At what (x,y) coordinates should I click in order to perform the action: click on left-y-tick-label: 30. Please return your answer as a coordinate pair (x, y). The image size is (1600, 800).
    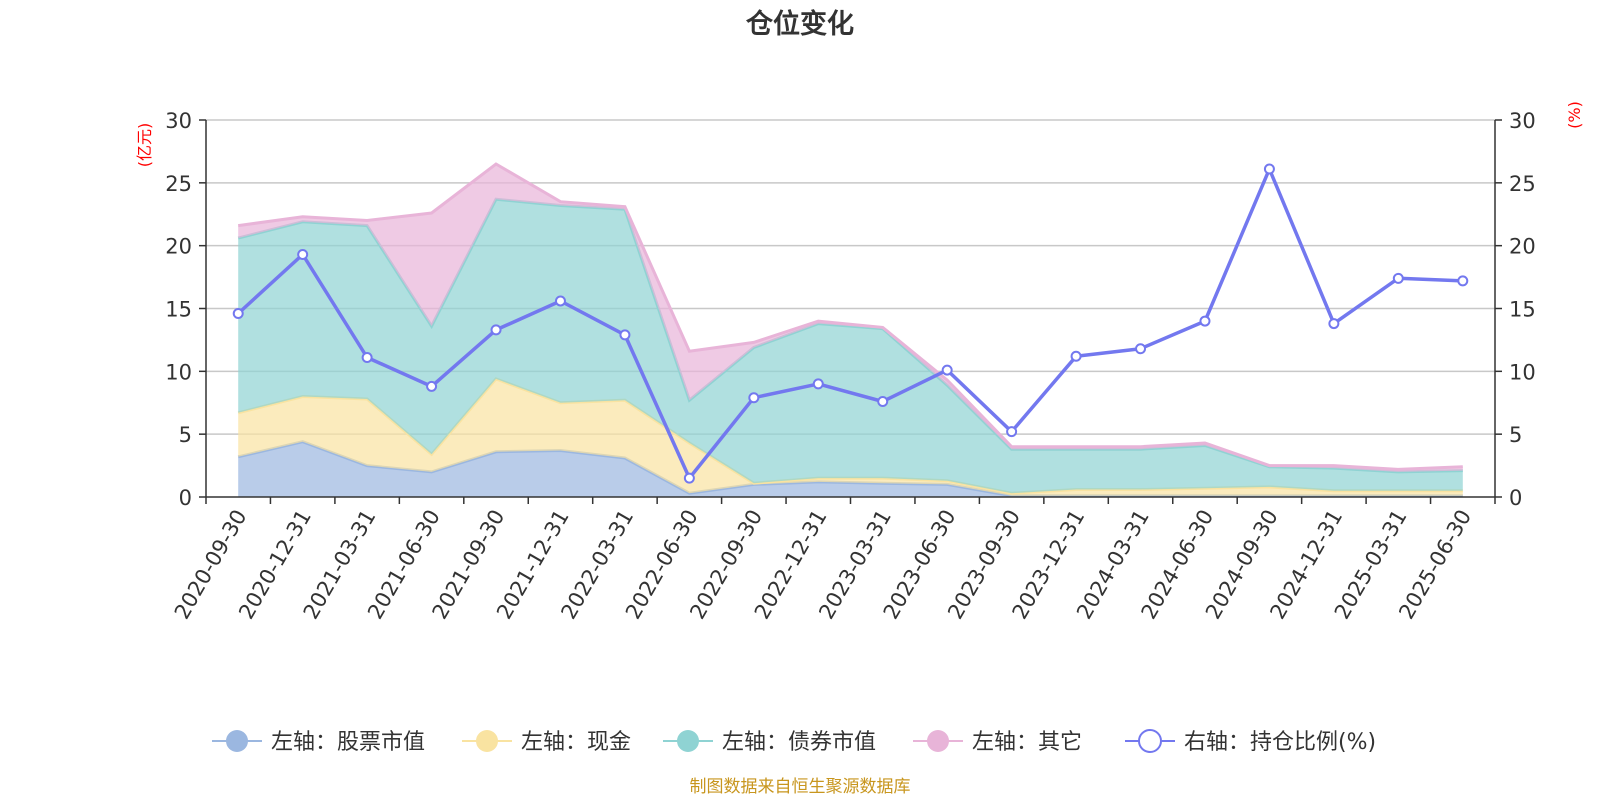
    Looking at the image, I should click on (178, 121).